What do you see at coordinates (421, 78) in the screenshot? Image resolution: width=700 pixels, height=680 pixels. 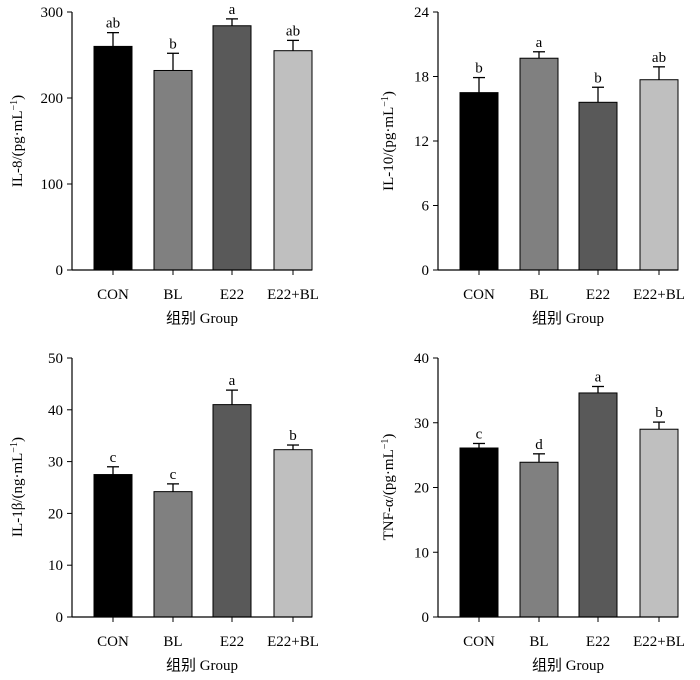 I see `y-tick-label: 18` at bounding box center [421, 78].